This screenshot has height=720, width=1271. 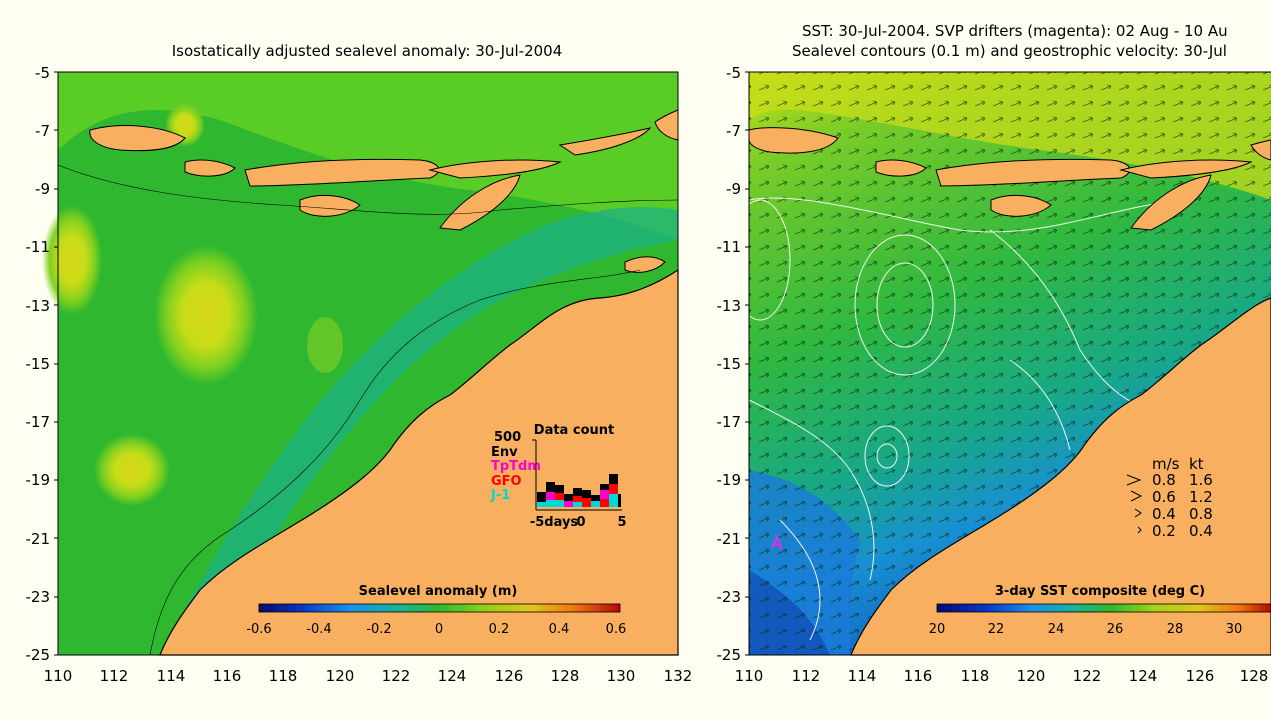 I want to click on arrow-02-icon, so click(x=1139, y=530).